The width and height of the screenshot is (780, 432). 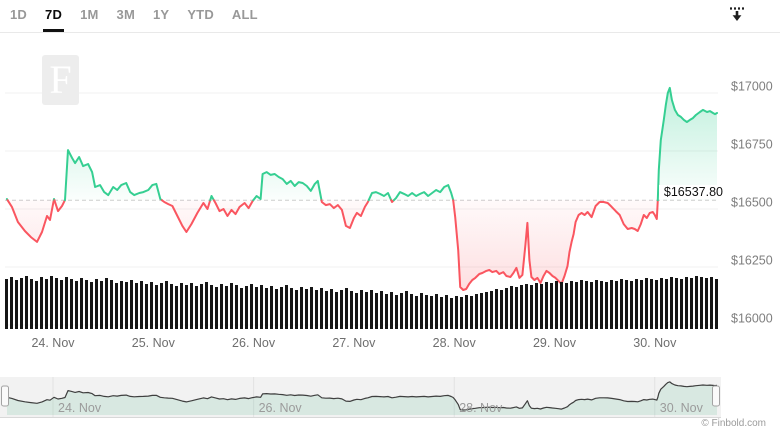 What do you see at coordinates (390, 16) in the screenshot?
I see `range-selector-bar: 1D 7D 1M 3M 1Y YTD ALL` at bounding box center [390, 16].